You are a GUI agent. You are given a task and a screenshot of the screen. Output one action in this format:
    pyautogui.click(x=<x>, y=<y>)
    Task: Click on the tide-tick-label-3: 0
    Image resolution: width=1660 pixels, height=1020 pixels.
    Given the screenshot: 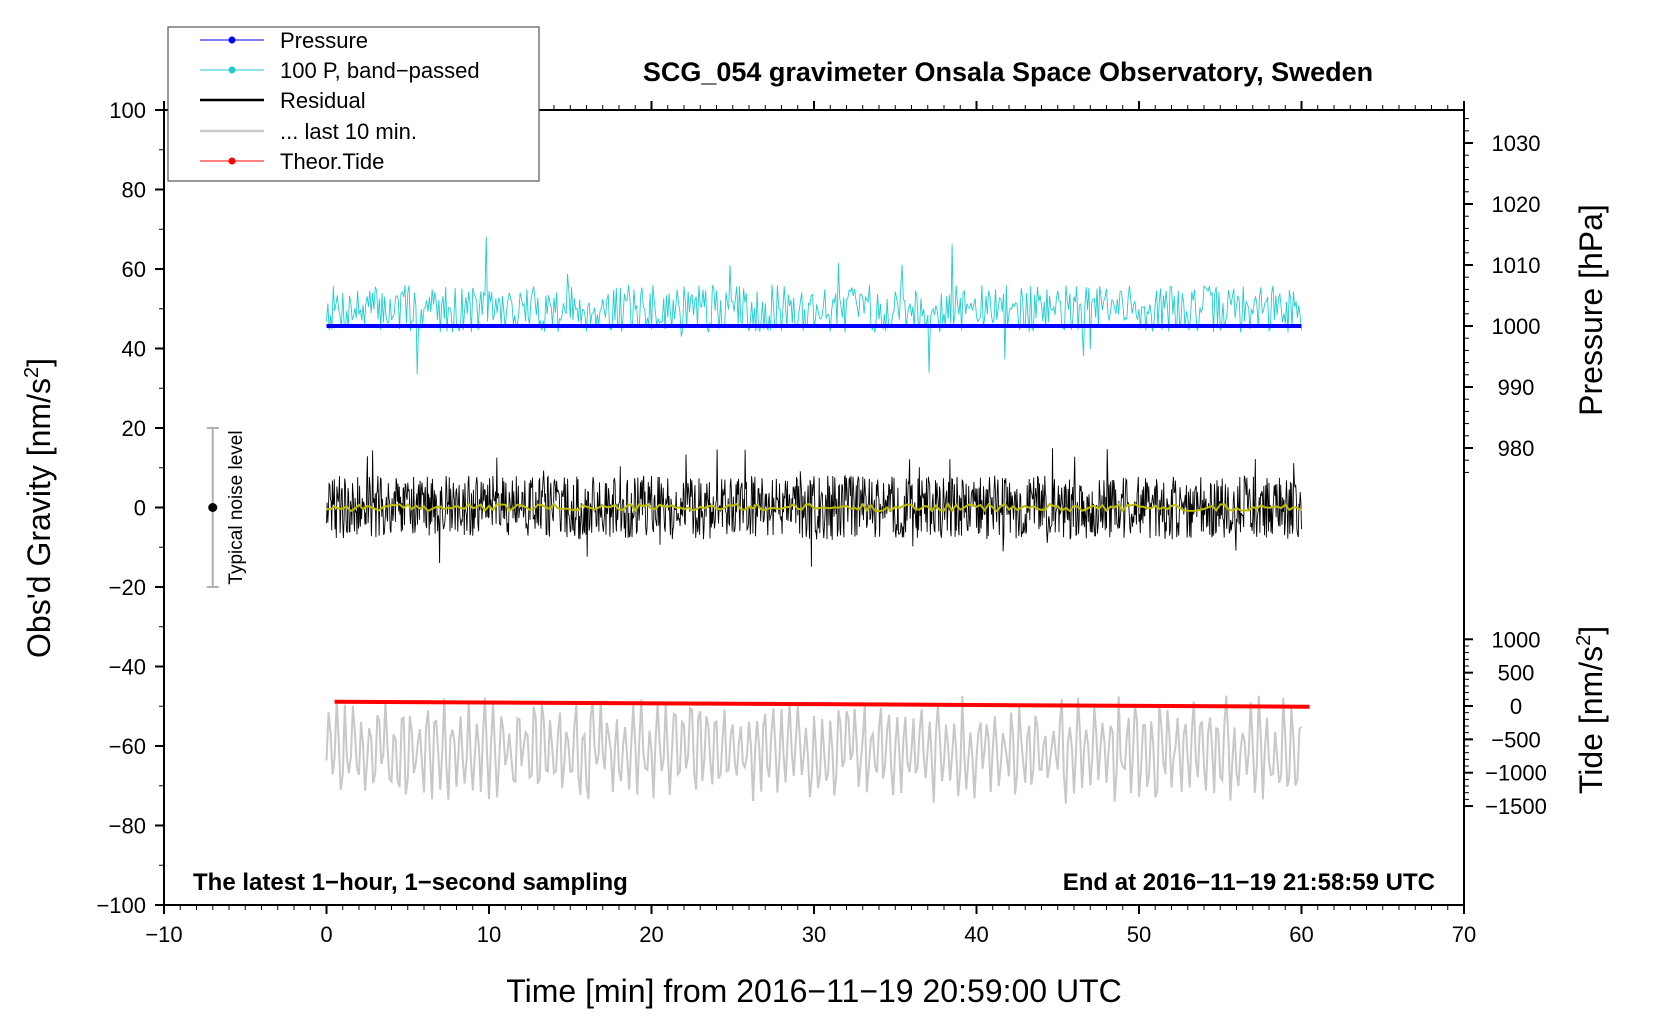 What is the action you would take?
    pyautogui.click(x=1516, y=706)
    